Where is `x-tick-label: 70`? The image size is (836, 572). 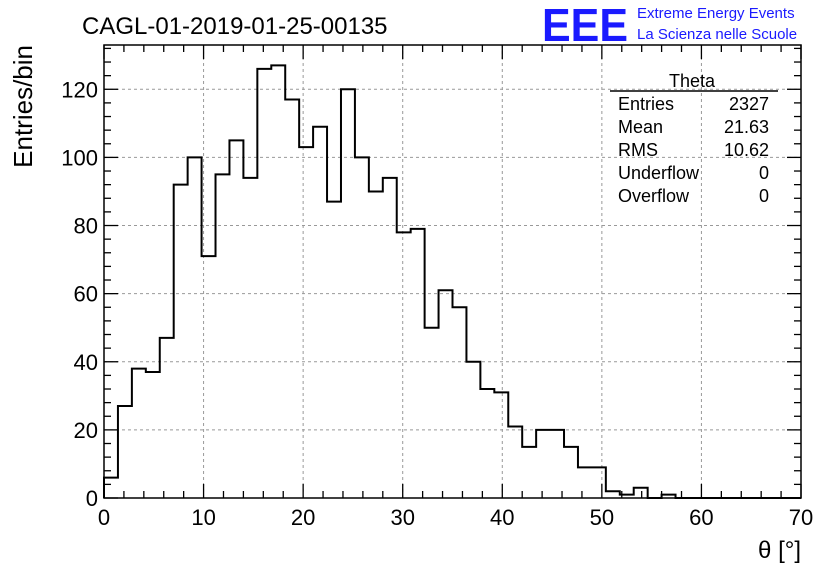
x-tick-label: 70 is located at coordinates (801, 517).